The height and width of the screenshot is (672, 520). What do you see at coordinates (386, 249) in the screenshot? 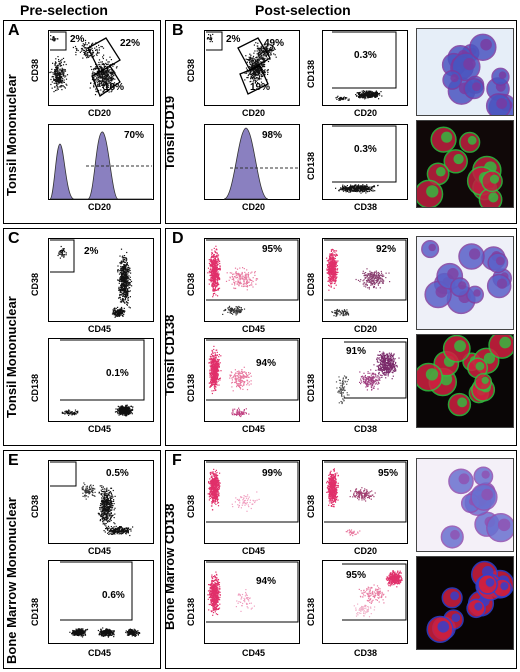
I see `plot-d2-pct: 92%` at bounding box center [386, 249].